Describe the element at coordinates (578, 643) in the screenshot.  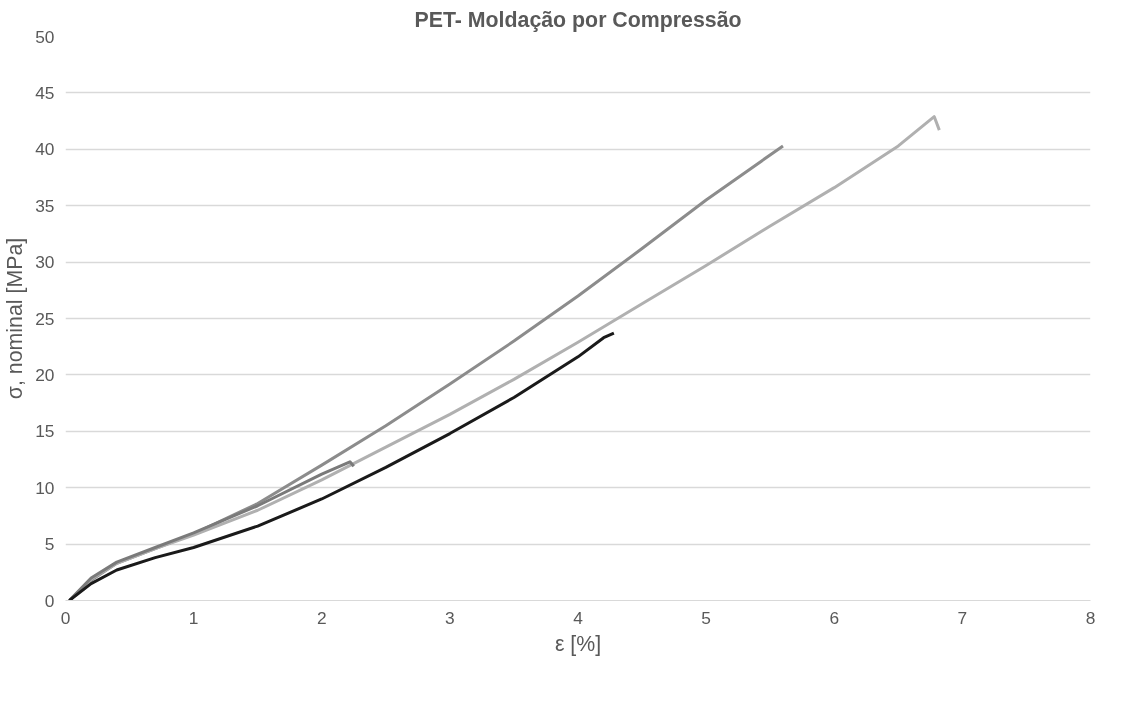
I see `x-axis-title: ε [%]` at that location.